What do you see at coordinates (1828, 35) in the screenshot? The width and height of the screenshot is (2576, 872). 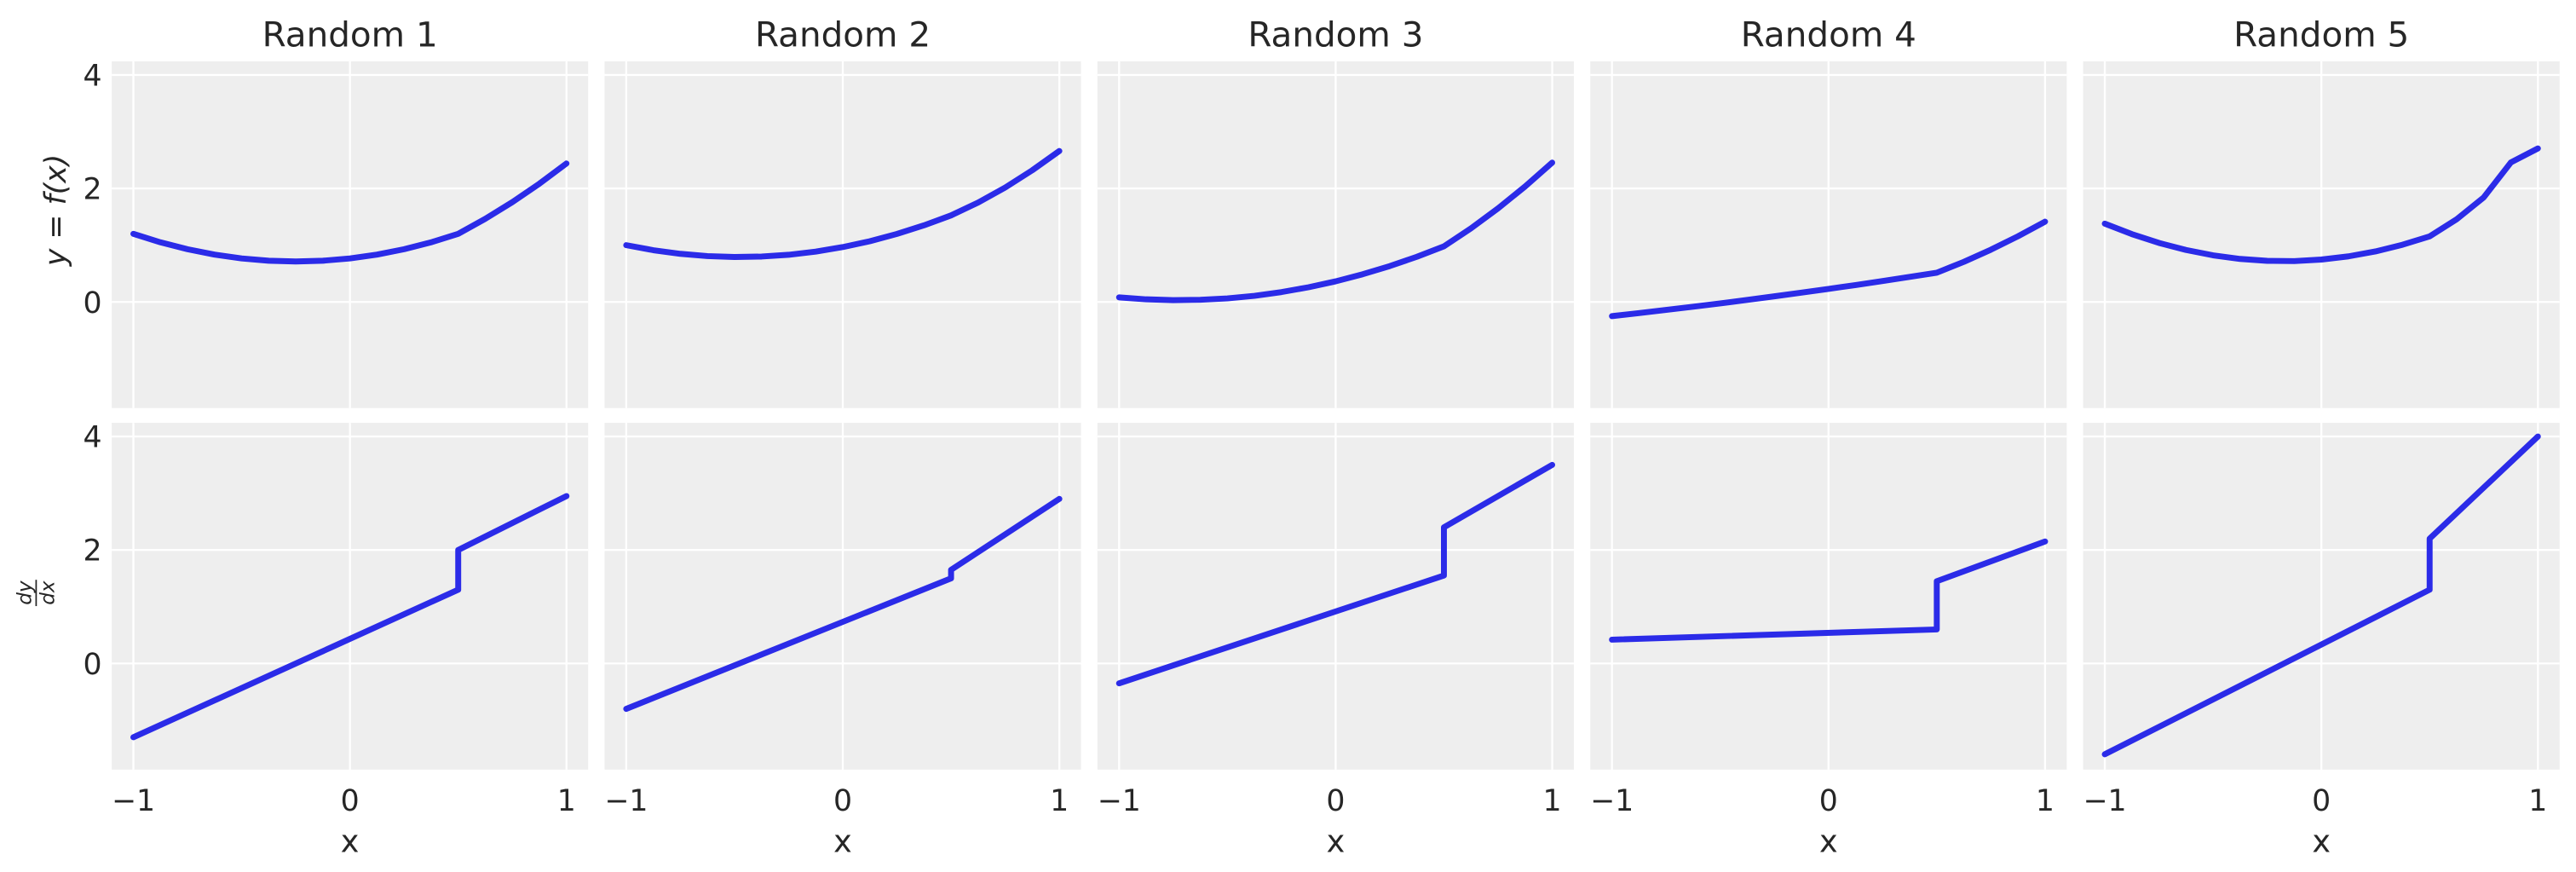 I see `subplot-title: Random 4` at bounding box center [1828, 35].